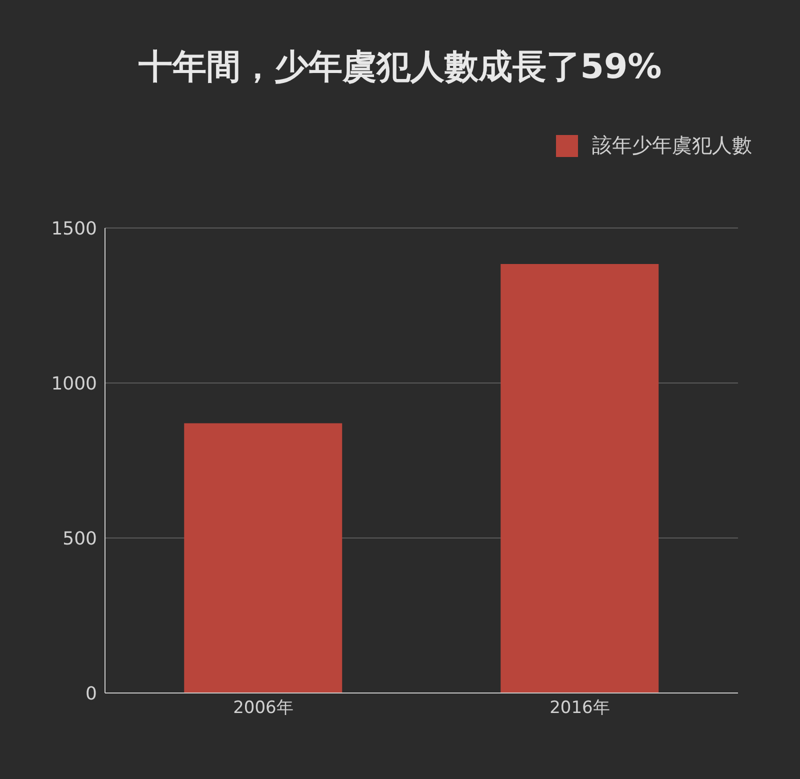 Image resolution: width=800 pixels, height=779 pixels. Describe the element at coordinates (91, 693) in the screenshot. I see `y-tick-label: 0` at that location.